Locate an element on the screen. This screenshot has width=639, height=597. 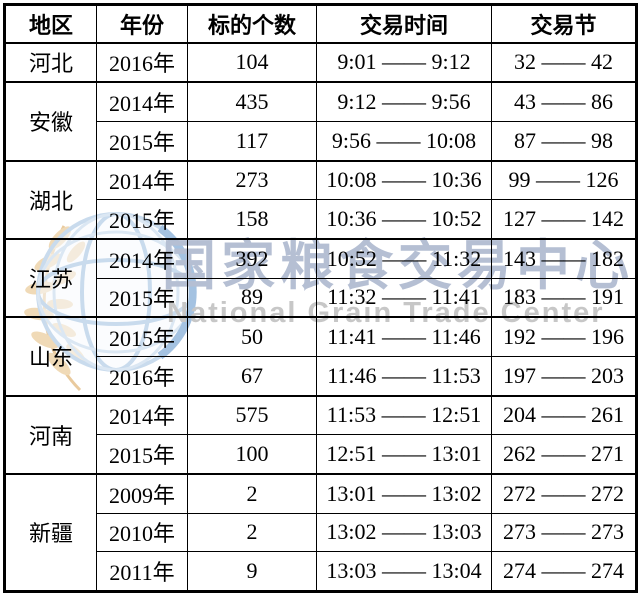
count-cell: 67 is located at coordinates (252, 376).